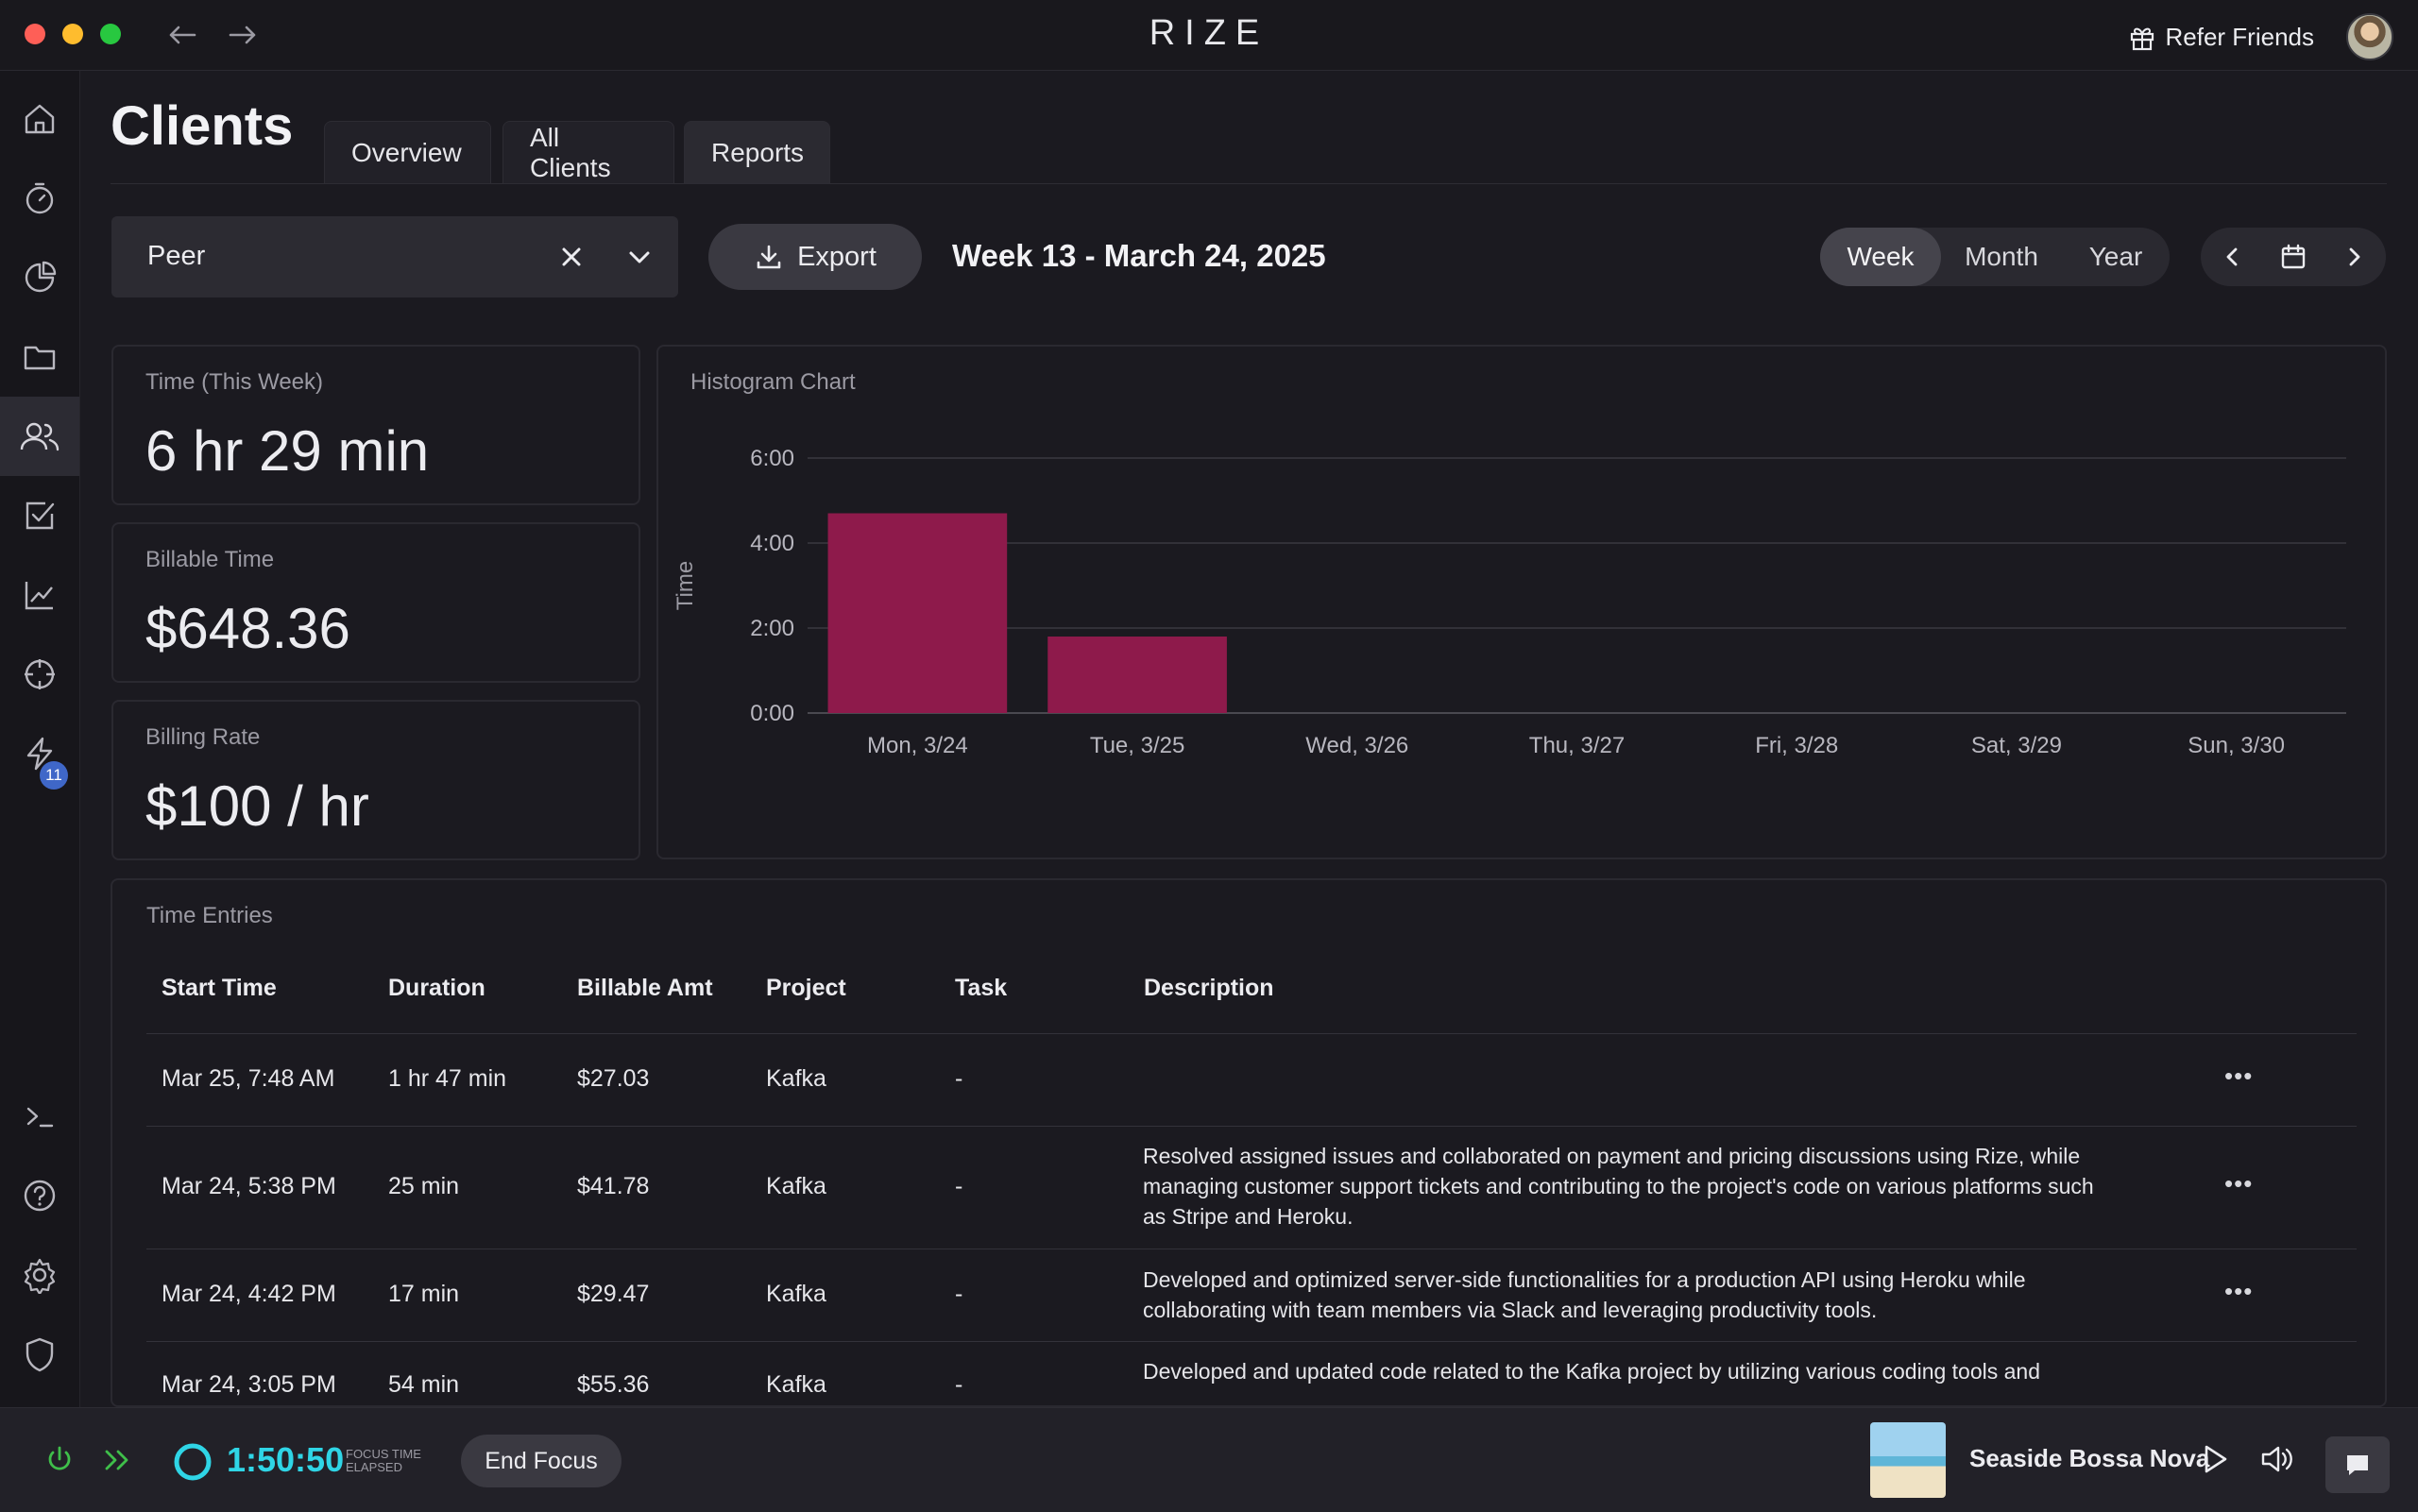 This screenshot has height=1512, width=2418. What do you see at coordinates (2142, 38) in the screenshot?
I see `gift-icon` at bounding box center [2142, 38].